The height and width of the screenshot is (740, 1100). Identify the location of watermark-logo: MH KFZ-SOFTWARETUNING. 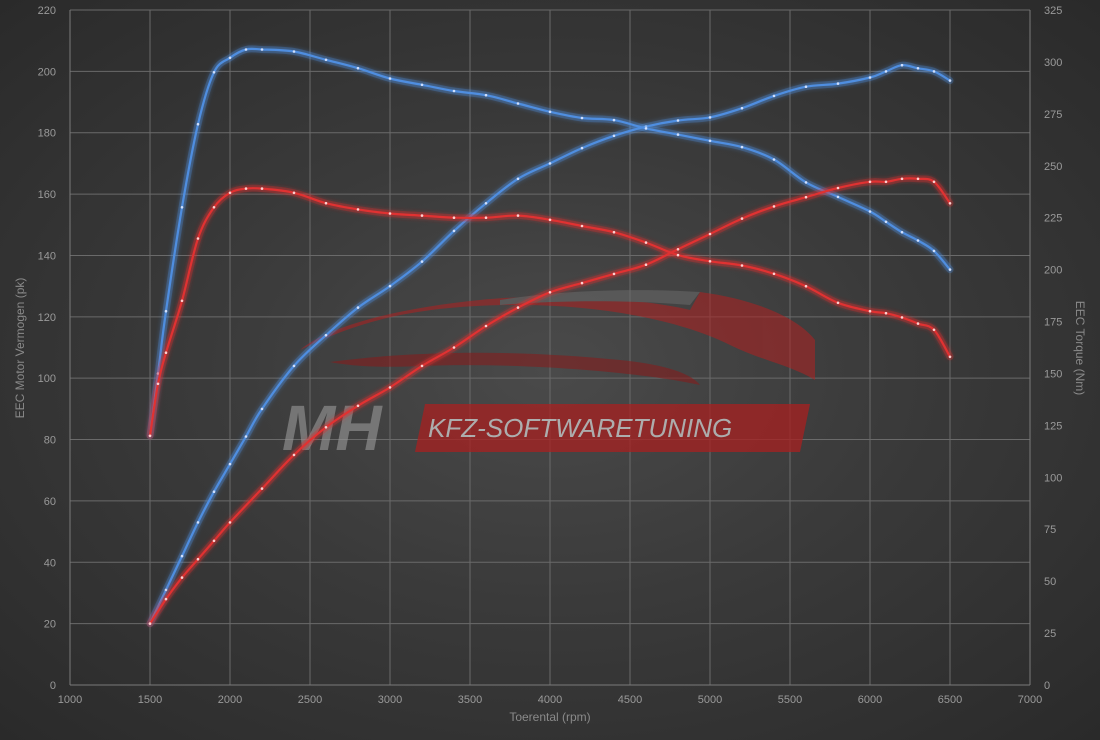
(548, 377).